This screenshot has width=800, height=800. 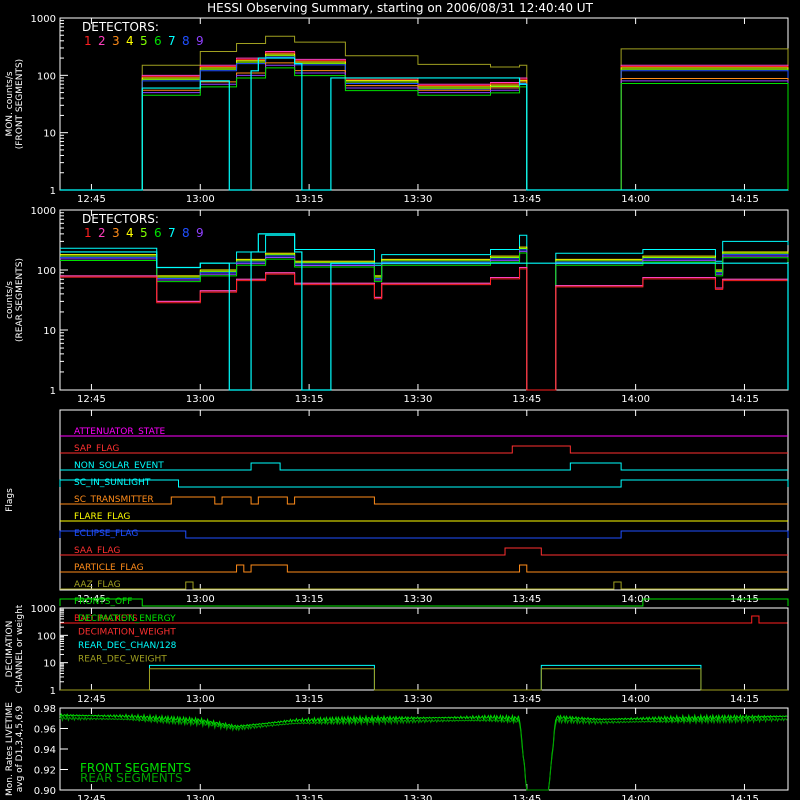 I want to click on flag-label: SAA_FLAG, so click(x=97, y=551).